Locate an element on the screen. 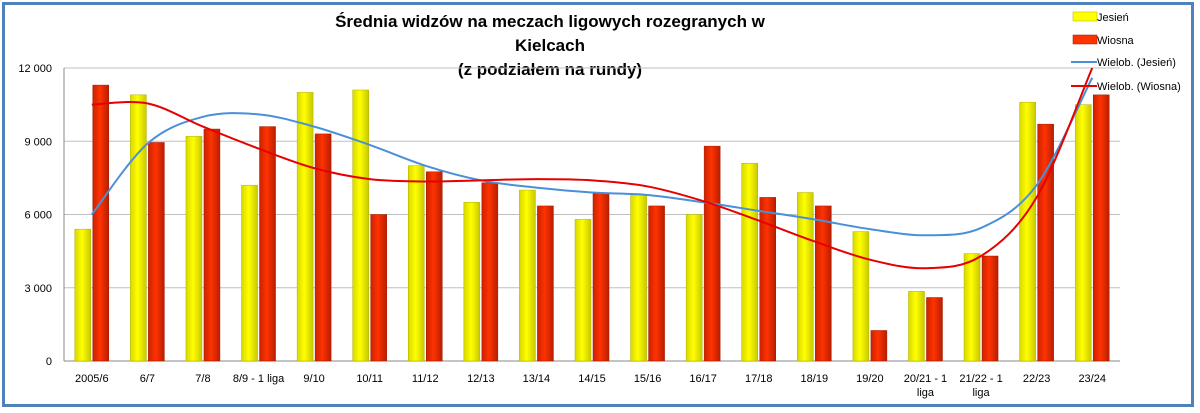  x-tick-label: 19/20 is located at coordinates (870, 379).